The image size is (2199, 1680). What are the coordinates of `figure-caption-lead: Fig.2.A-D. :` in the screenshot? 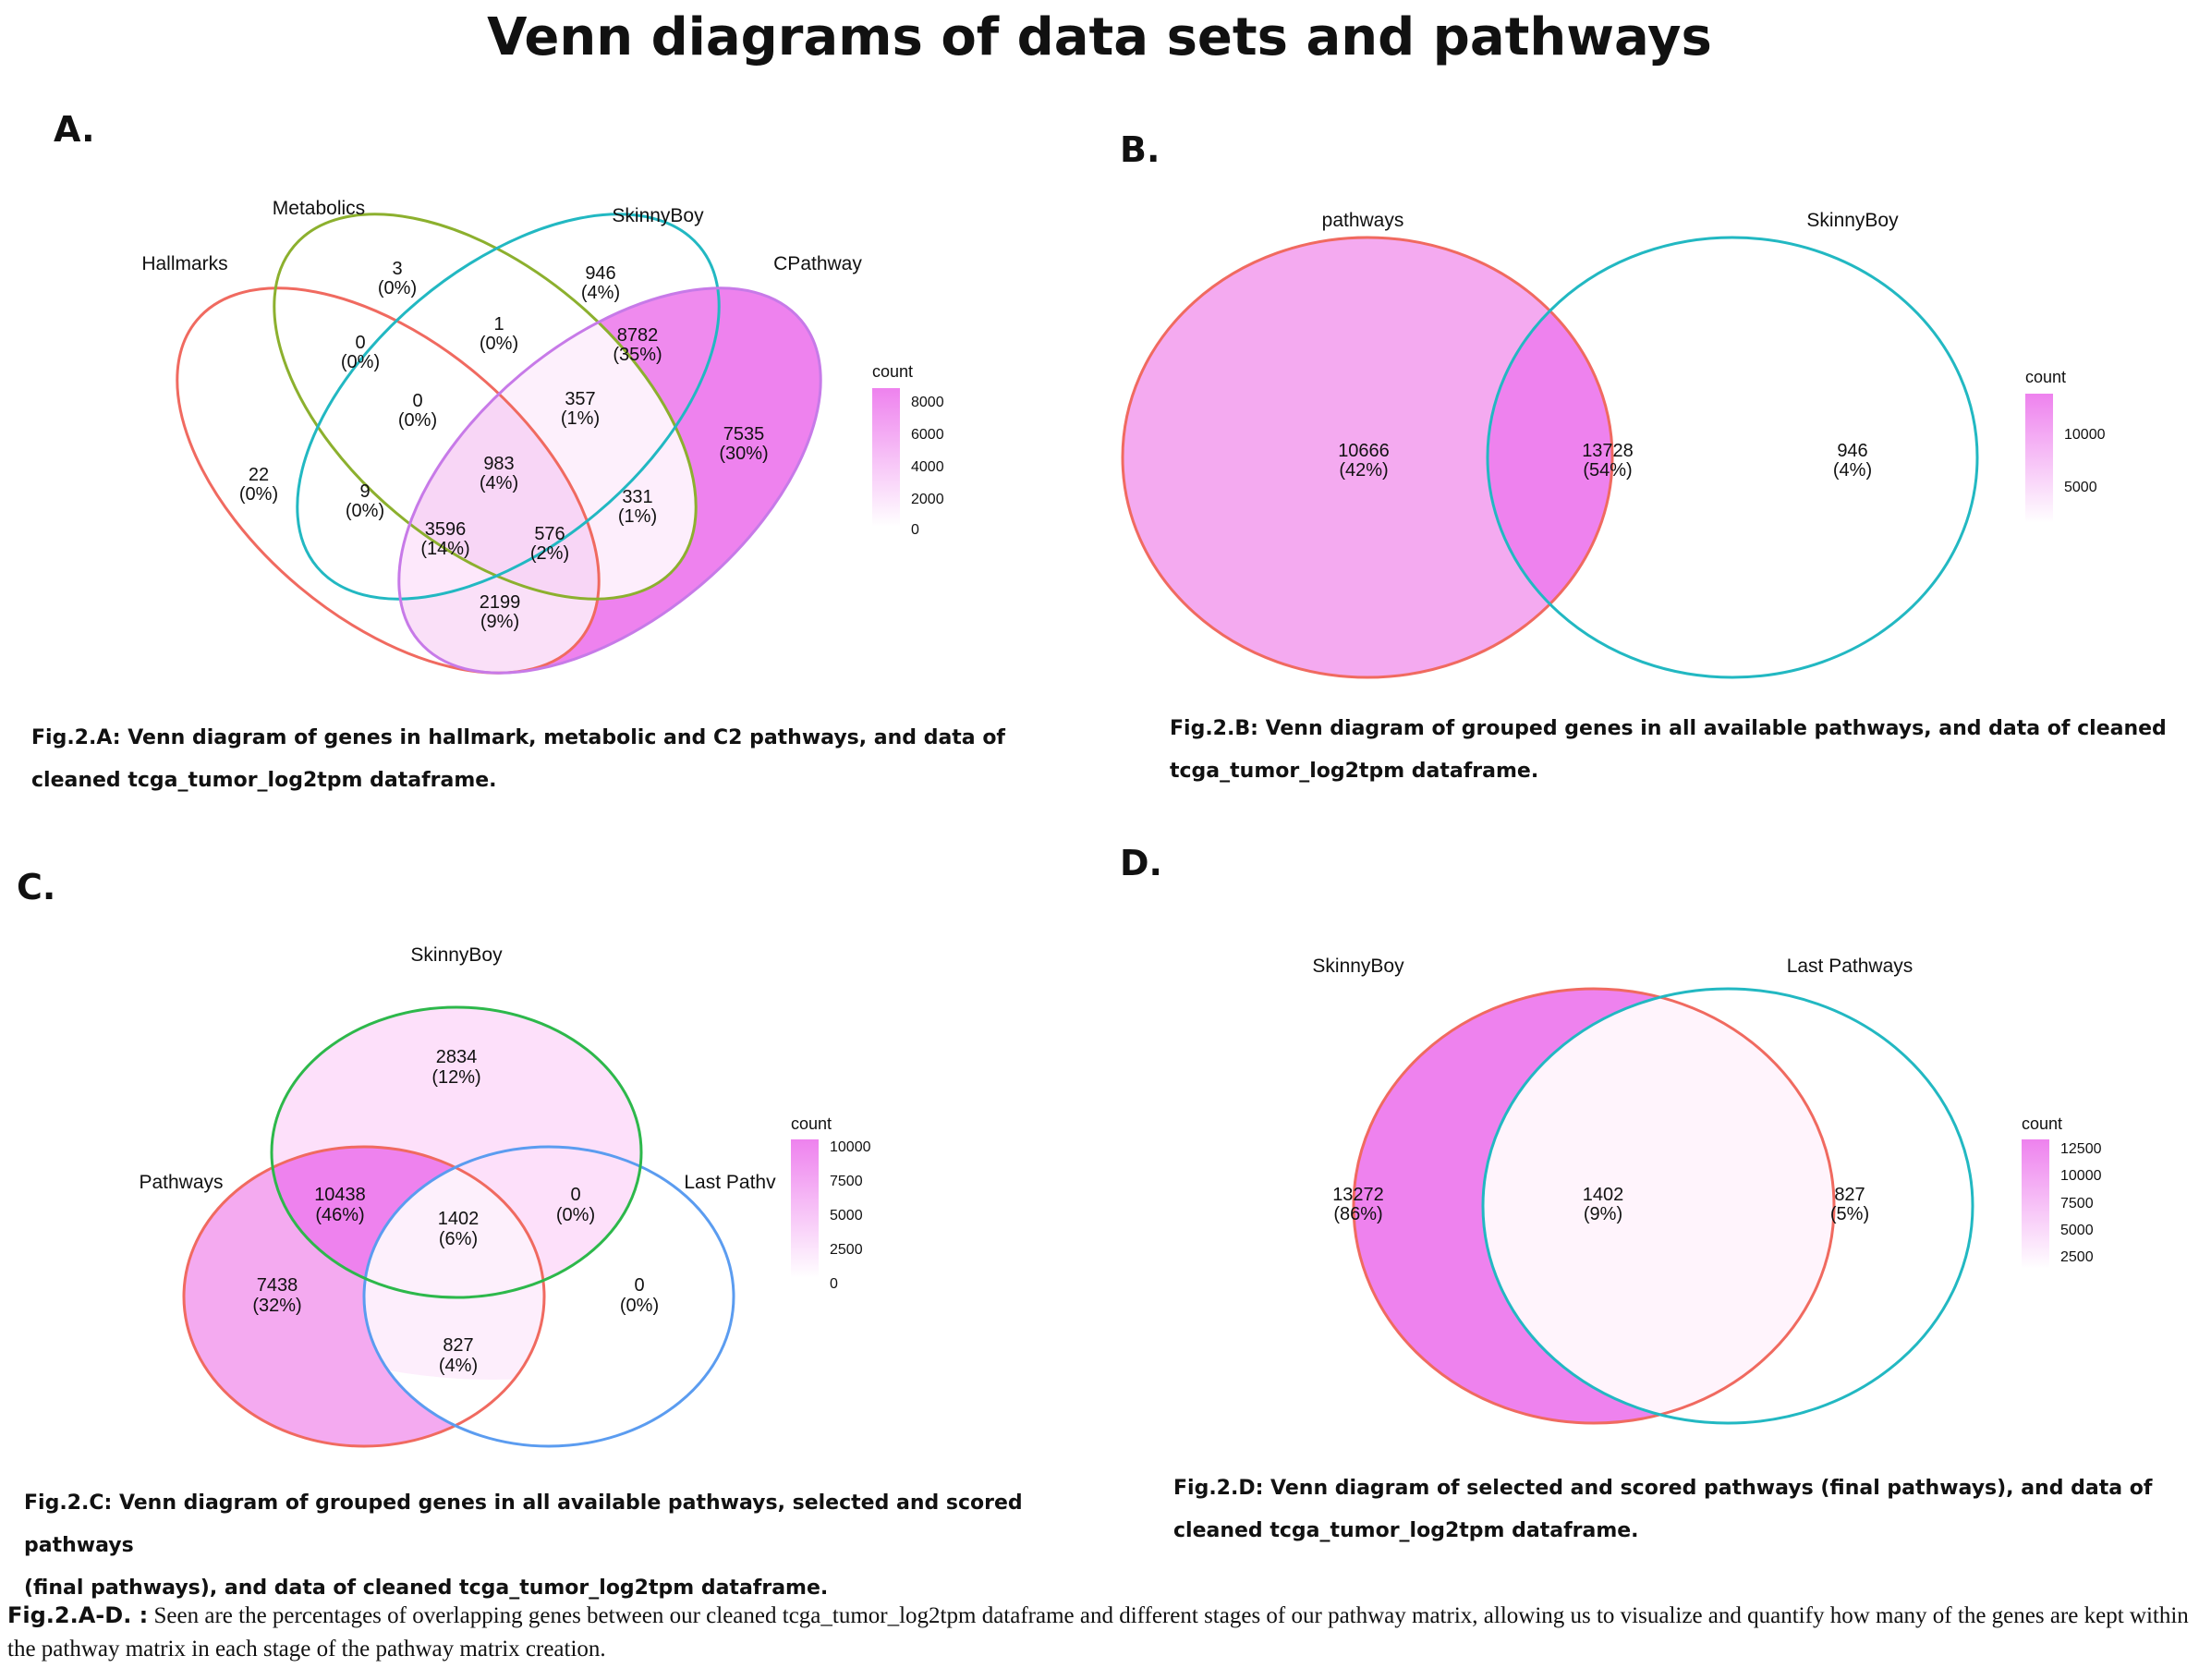 It's located at (78, 1615).